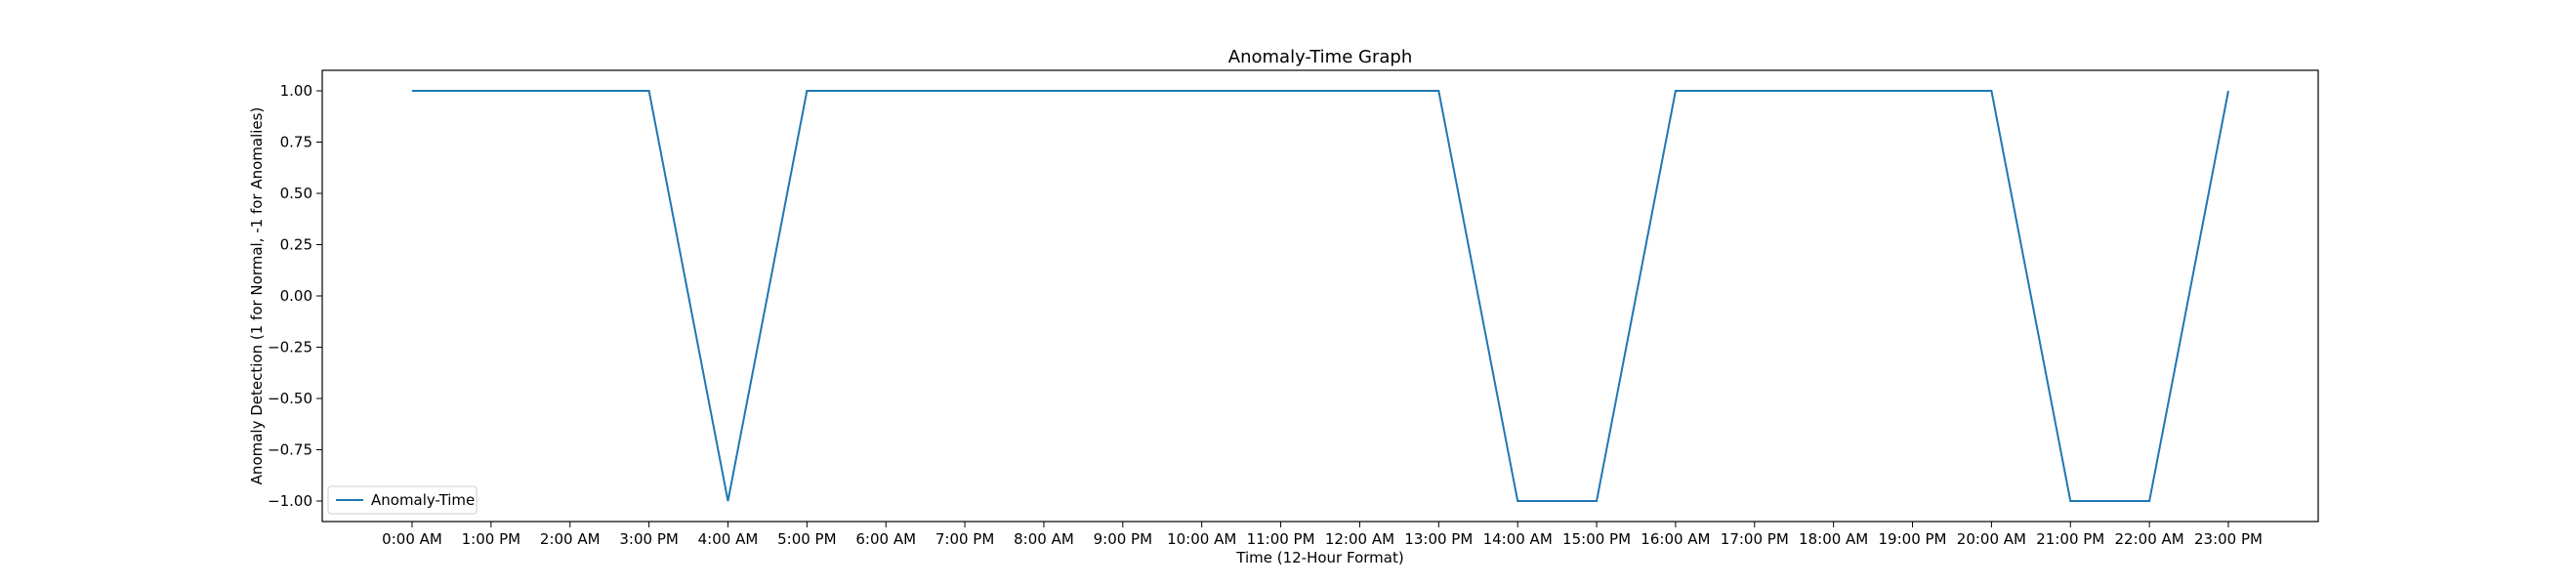  What do you see at coordinates (1518, 539) in the screenshot?
I see `x-tick-label: 14:00 AM` at bounding box center [1518, 539].